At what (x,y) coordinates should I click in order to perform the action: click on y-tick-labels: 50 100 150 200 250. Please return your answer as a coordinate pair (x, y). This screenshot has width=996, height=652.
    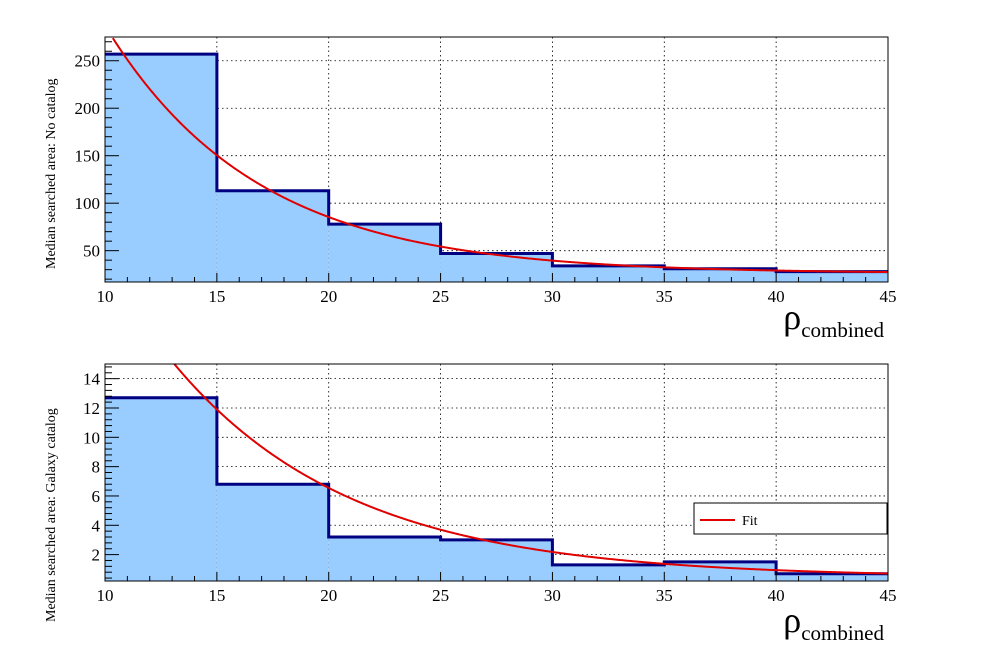
    Looking at the image, I should click on (88, 156).